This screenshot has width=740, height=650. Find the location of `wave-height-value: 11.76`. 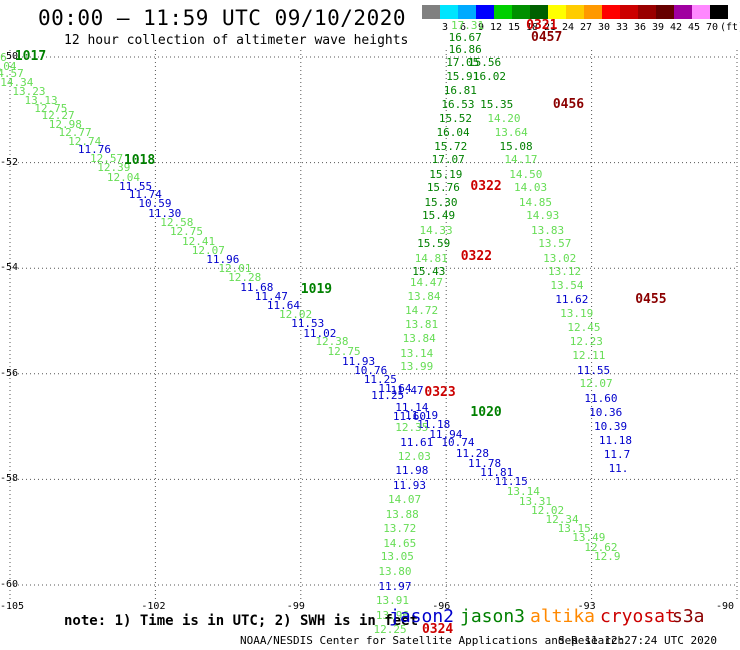

wave-height-value: 11.76 is located at coordinates (94, 149).